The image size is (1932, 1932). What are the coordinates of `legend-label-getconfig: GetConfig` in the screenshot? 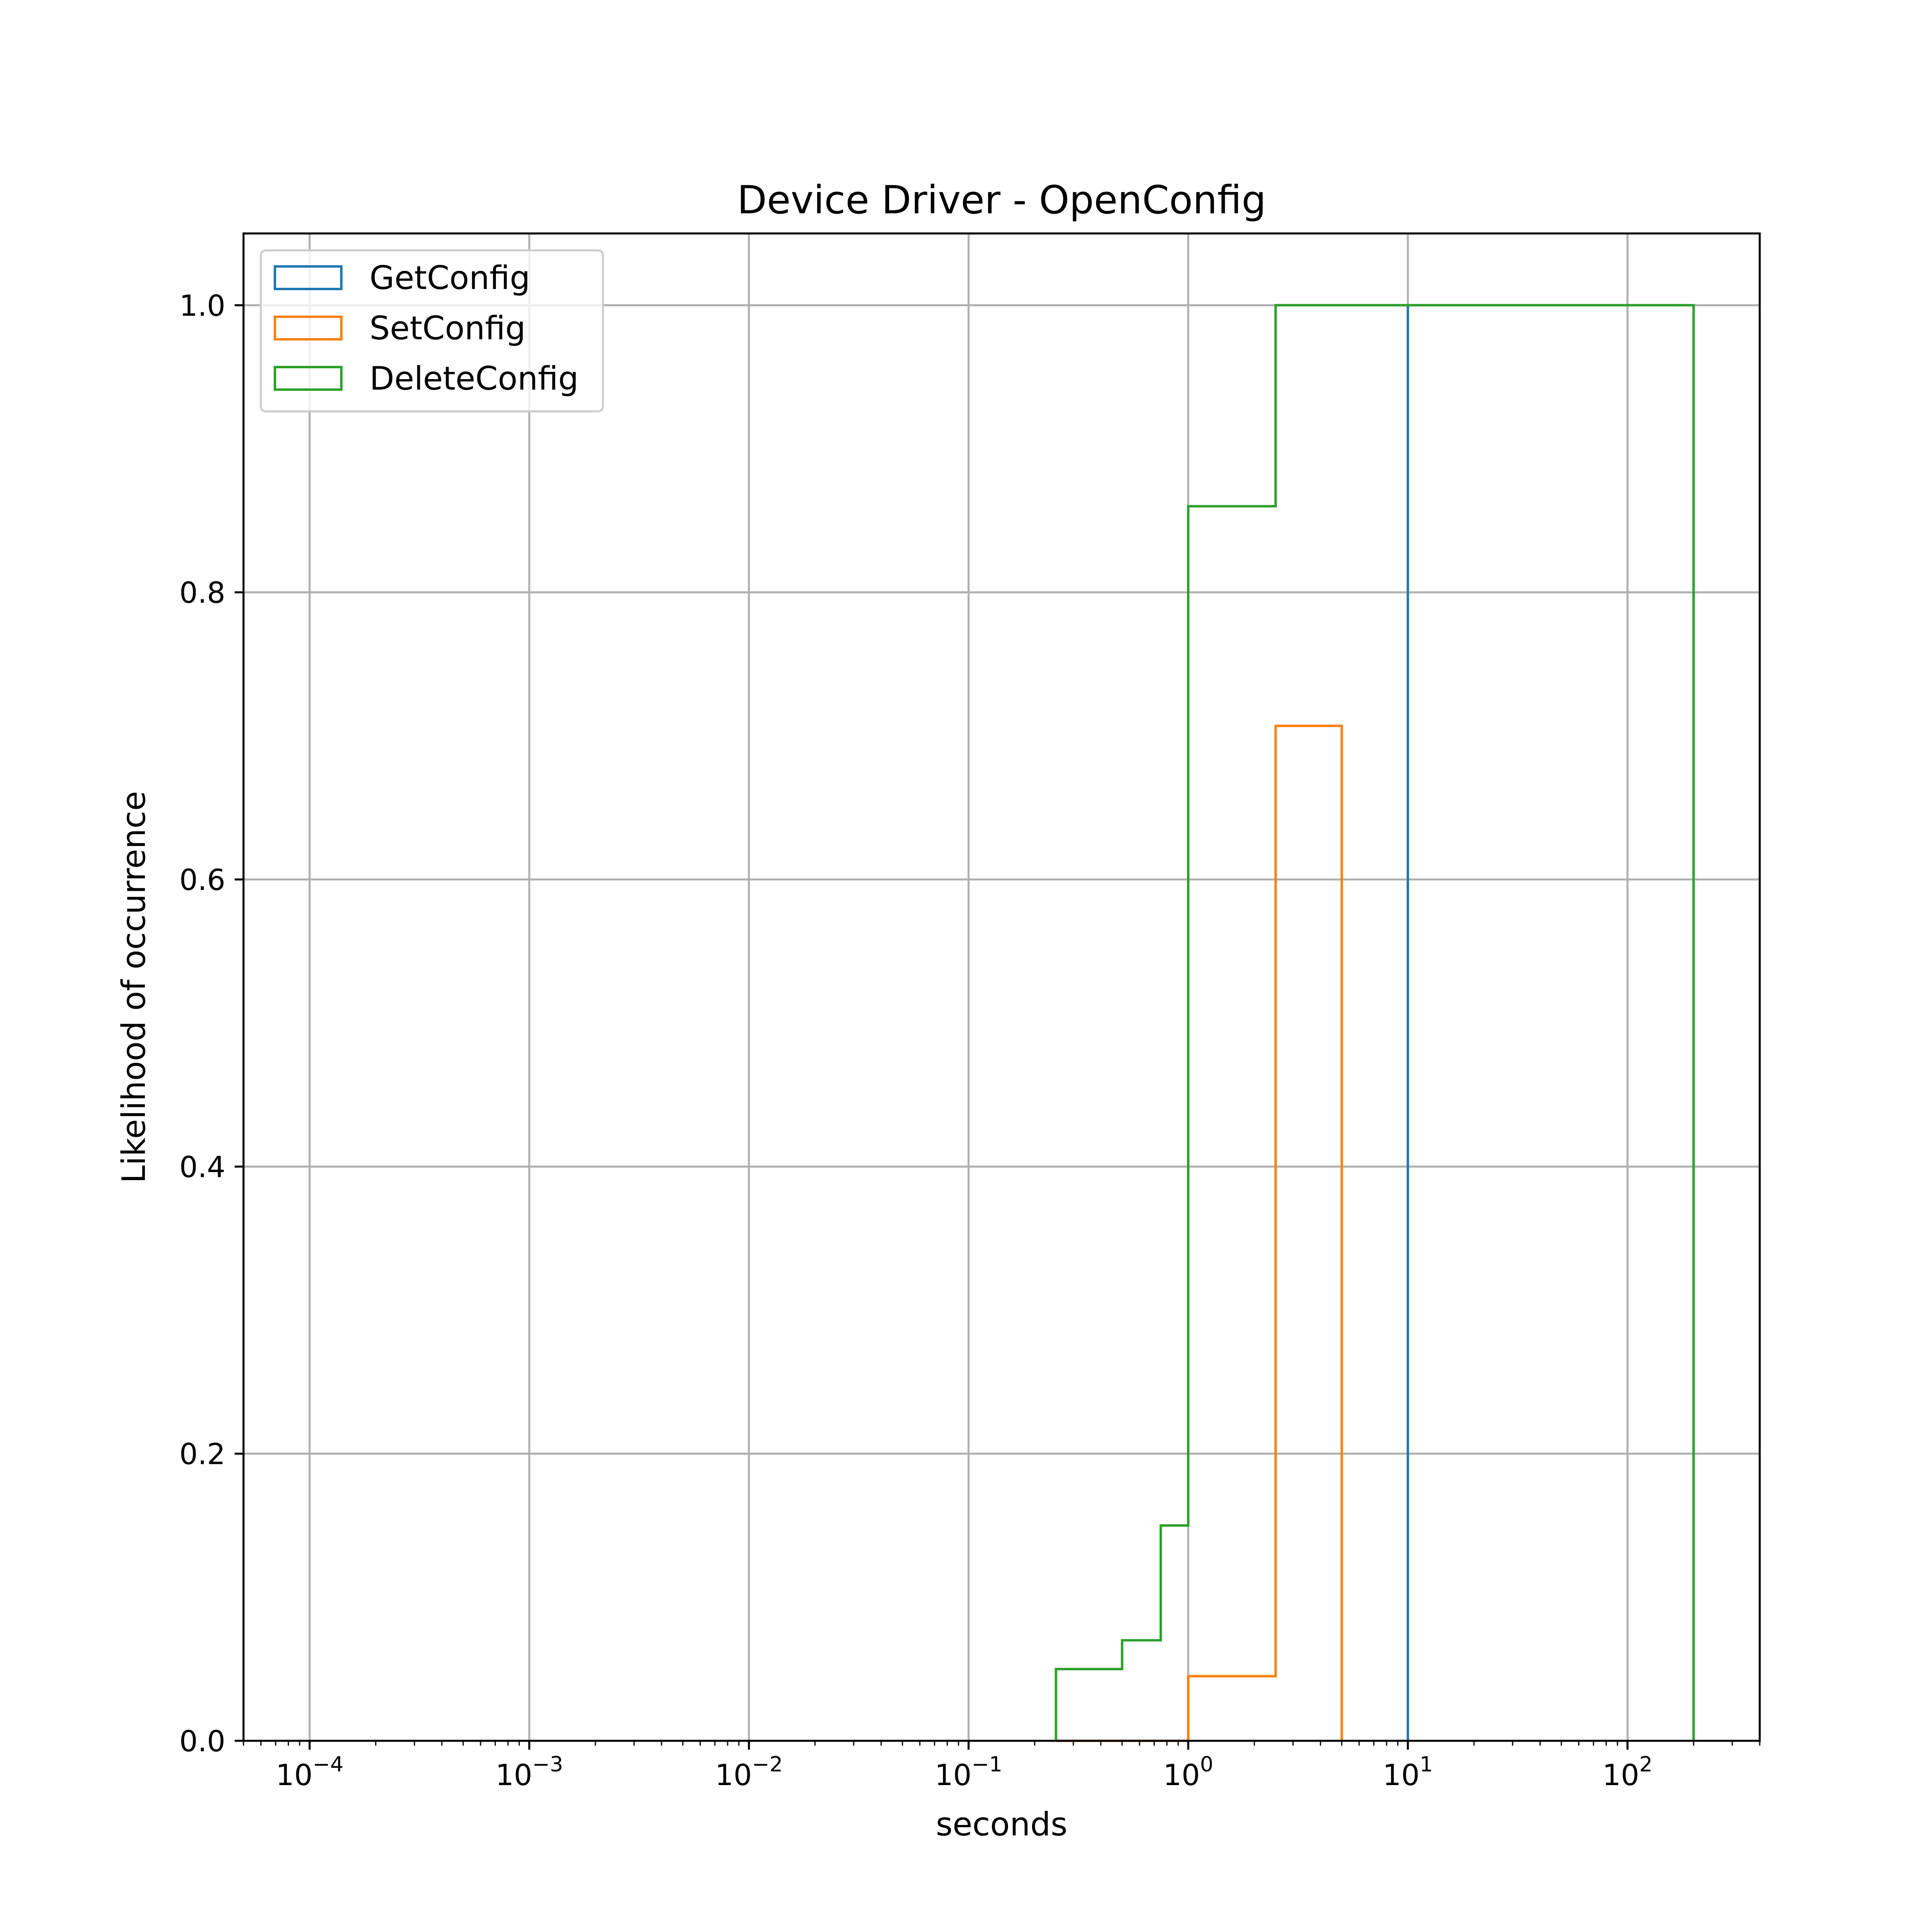 It's located at (449, 278).